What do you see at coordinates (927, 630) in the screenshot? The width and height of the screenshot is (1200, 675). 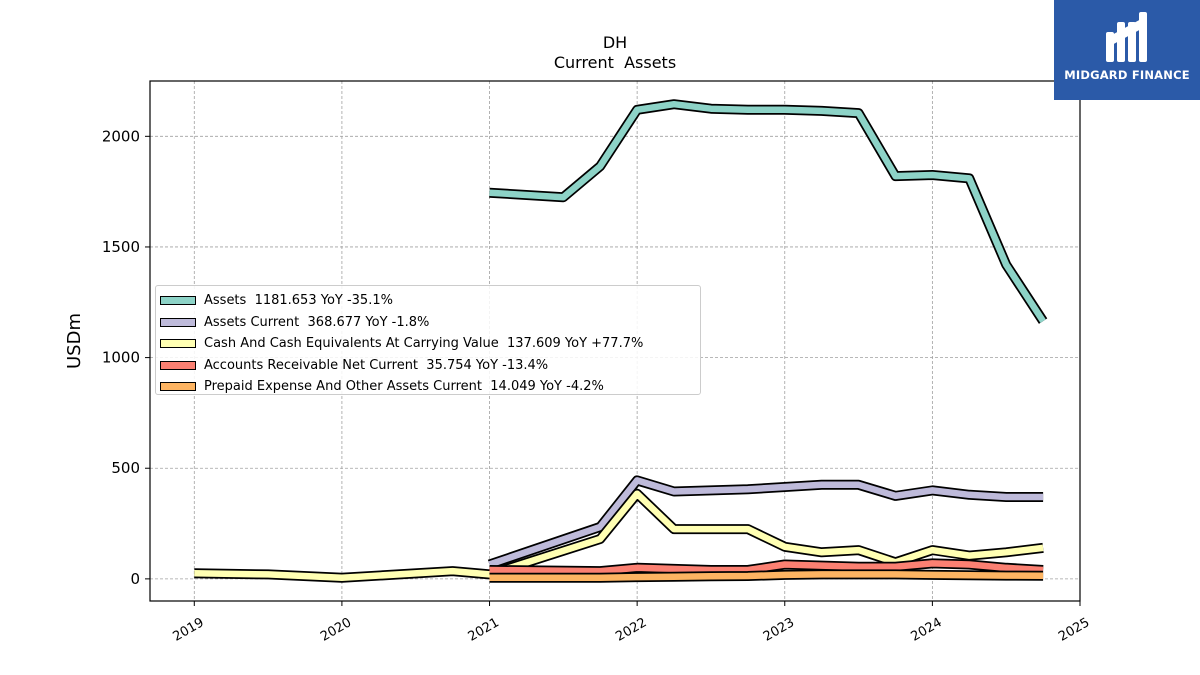 I see `x-tick-label: 2024` at bounding box center [927, 630].